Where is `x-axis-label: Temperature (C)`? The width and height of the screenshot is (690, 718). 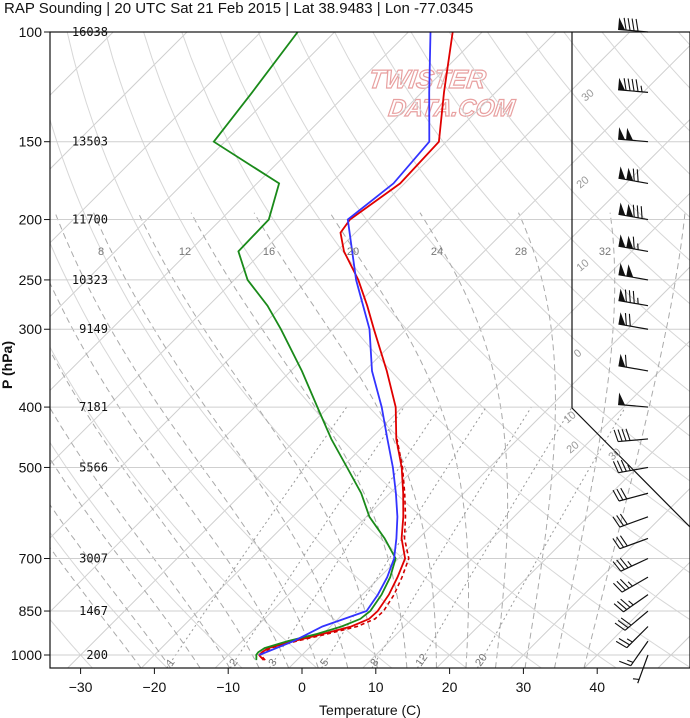
x-axis-label: Temperature (C) is located at coordinates (370, 710).